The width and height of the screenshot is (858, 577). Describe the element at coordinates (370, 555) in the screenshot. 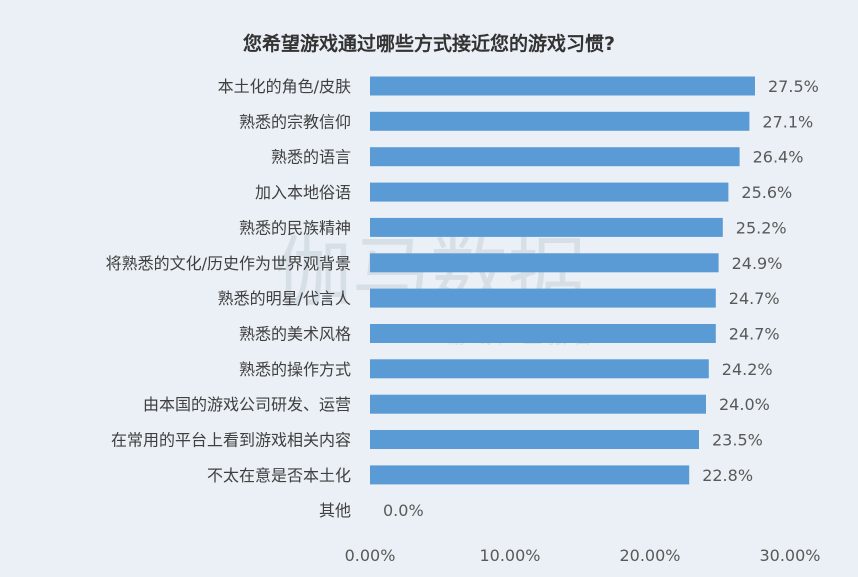

I see `x-tick-label: 0.00%` at that location.